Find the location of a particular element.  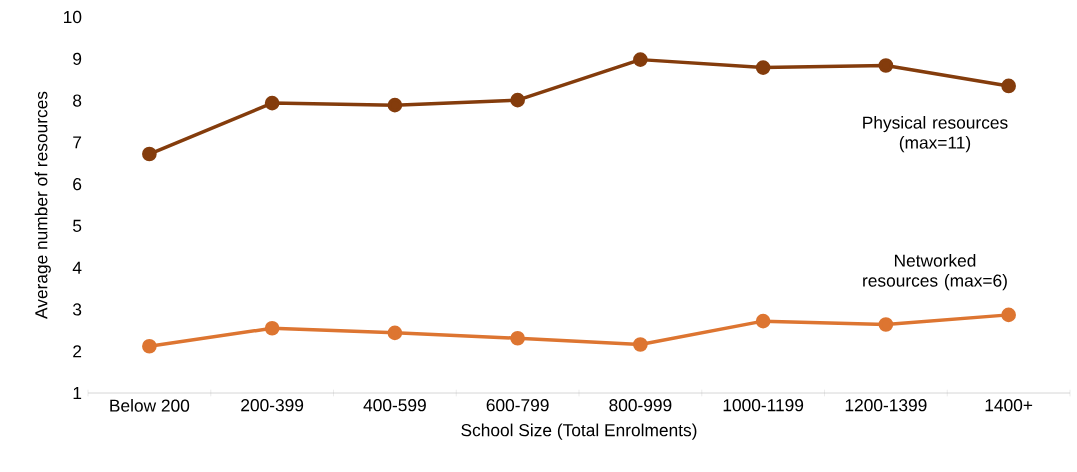

y-tick-label: 8 is located at coordinates (77, 100).